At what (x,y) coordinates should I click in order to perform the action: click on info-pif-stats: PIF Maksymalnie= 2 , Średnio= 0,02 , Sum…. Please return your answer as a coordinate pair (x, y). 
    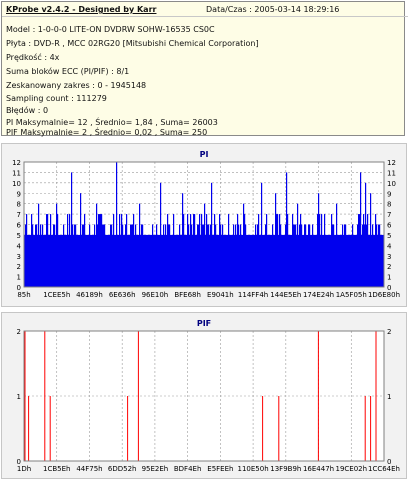
    Looking at the image, I should click on (107, 132).